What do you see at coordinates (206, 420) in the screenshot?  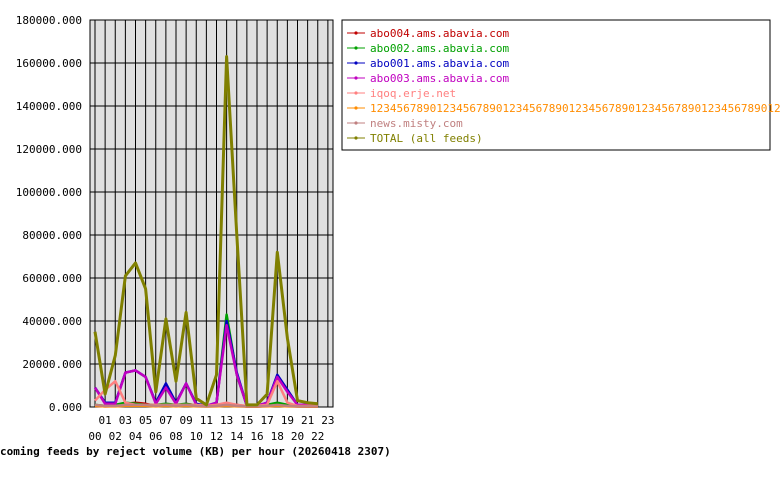 I see `x-tick-label-top: 11` at bounding box center [206, 420].